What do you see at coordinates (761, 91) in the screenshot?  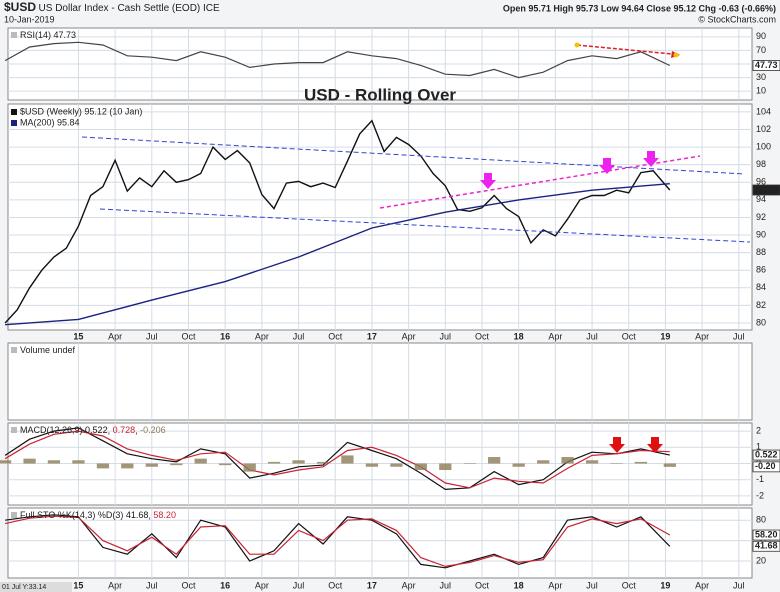 I see `y-tick-label: 10` at bounding box center [761, 91].